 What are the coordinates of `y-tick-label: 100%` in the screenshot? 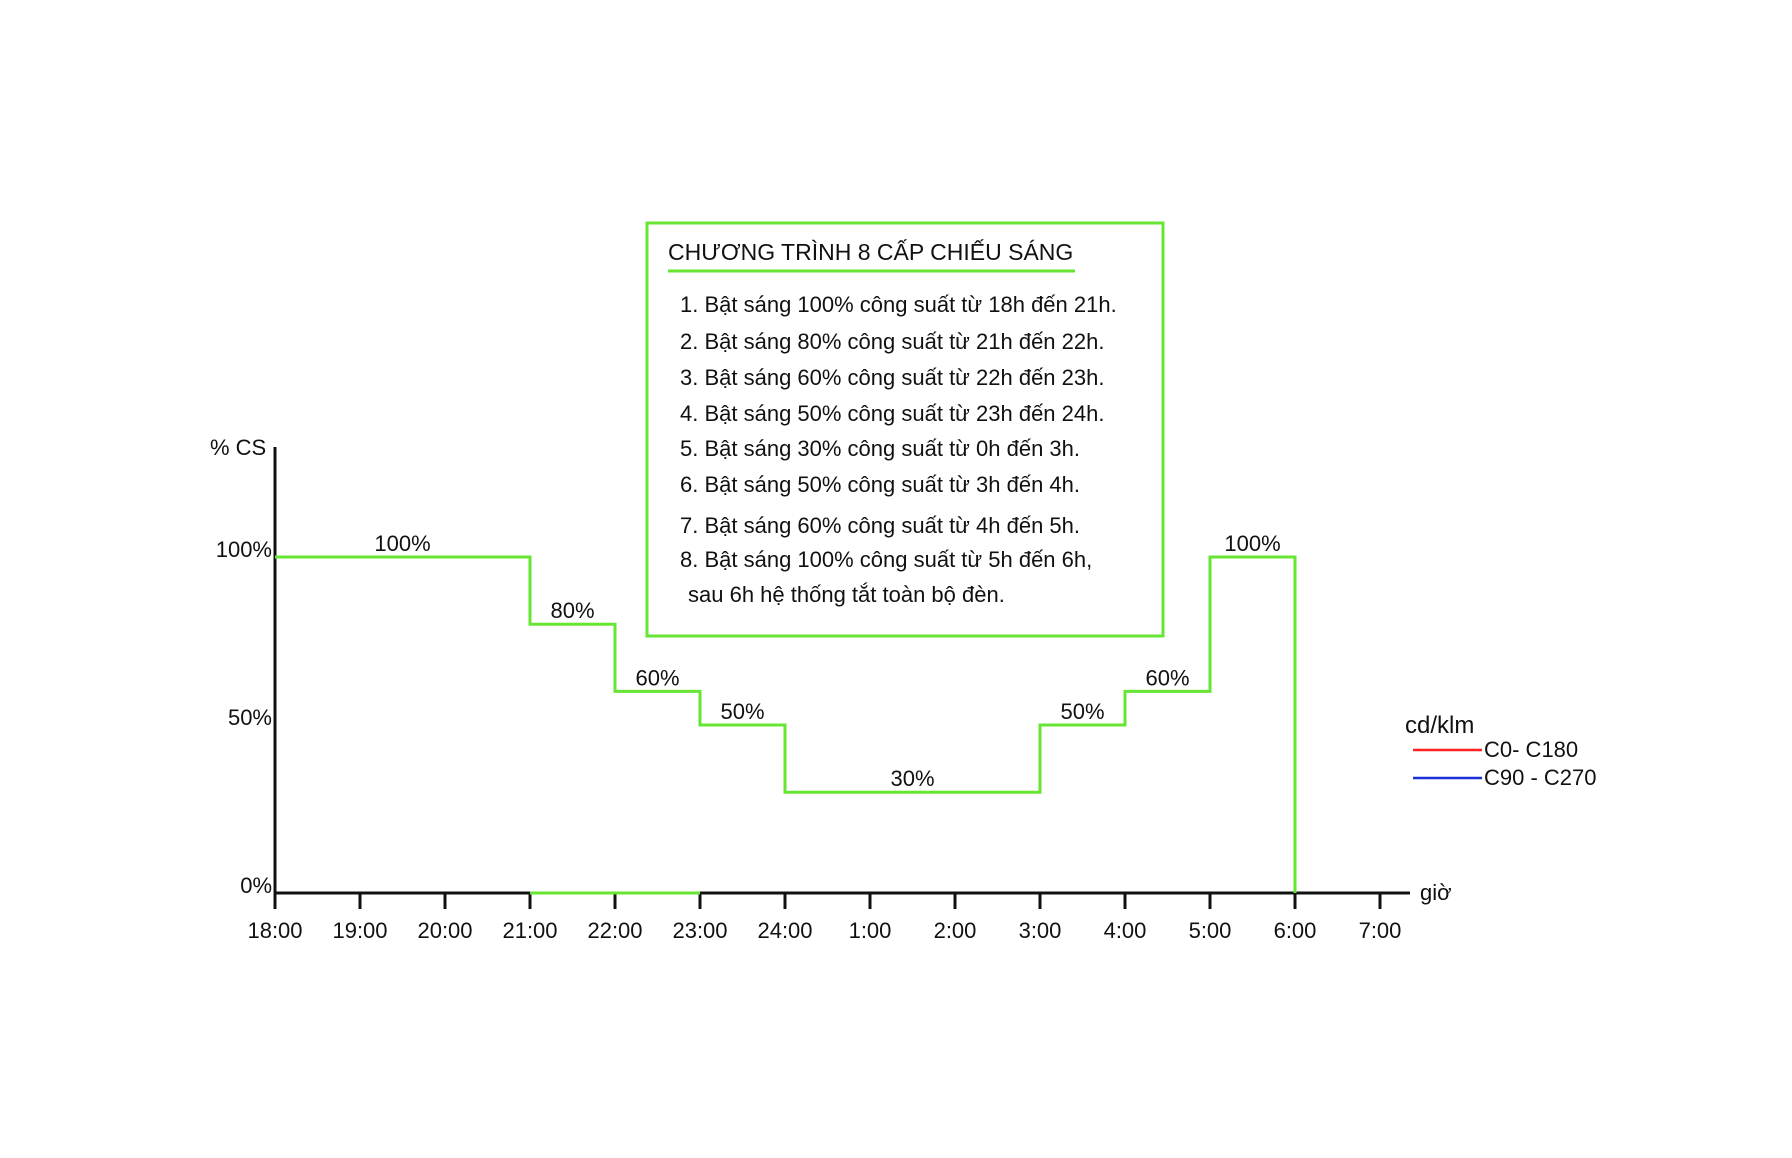 It's located at (244, 549).